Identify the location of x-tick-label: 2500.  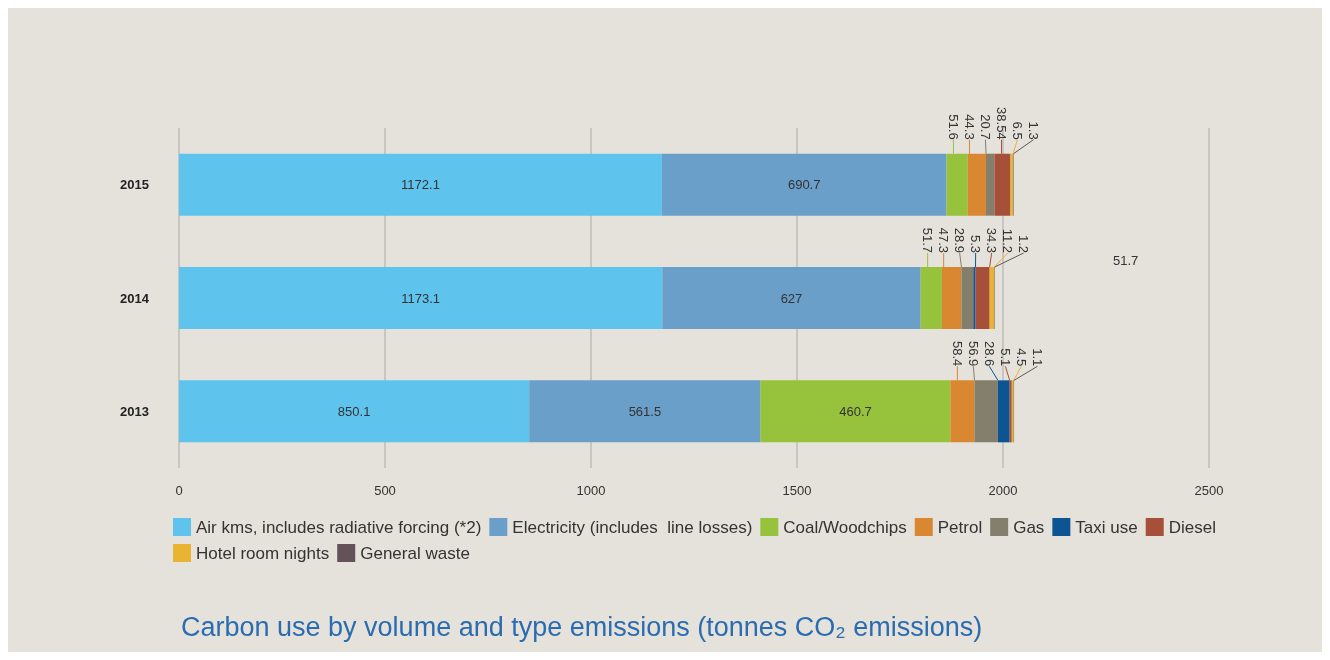
(1209, 490).